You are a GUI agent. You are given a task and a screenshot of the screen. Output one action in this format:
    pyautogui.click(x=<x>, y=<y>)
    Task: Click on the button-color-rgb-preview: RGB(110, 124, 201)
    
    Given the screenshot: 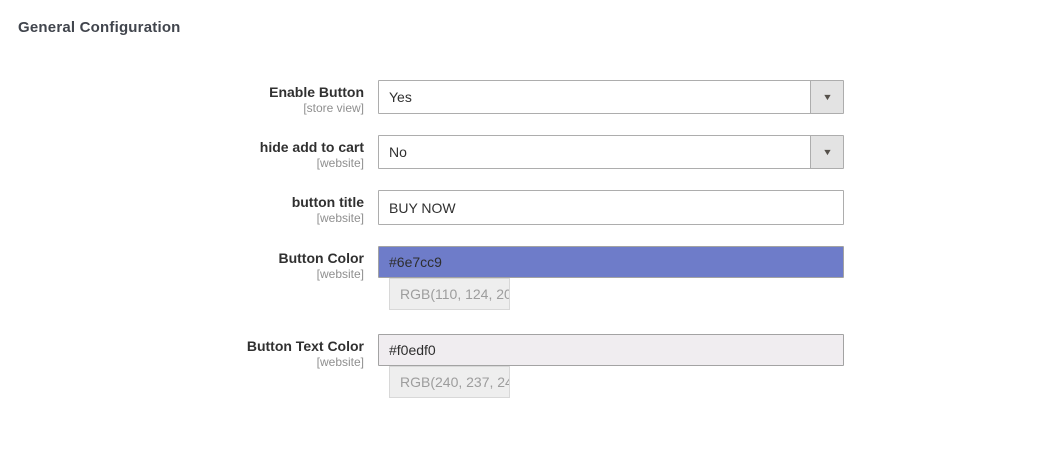 What is the action you would take?
    pyautogui.click(x=449, y=294)
    